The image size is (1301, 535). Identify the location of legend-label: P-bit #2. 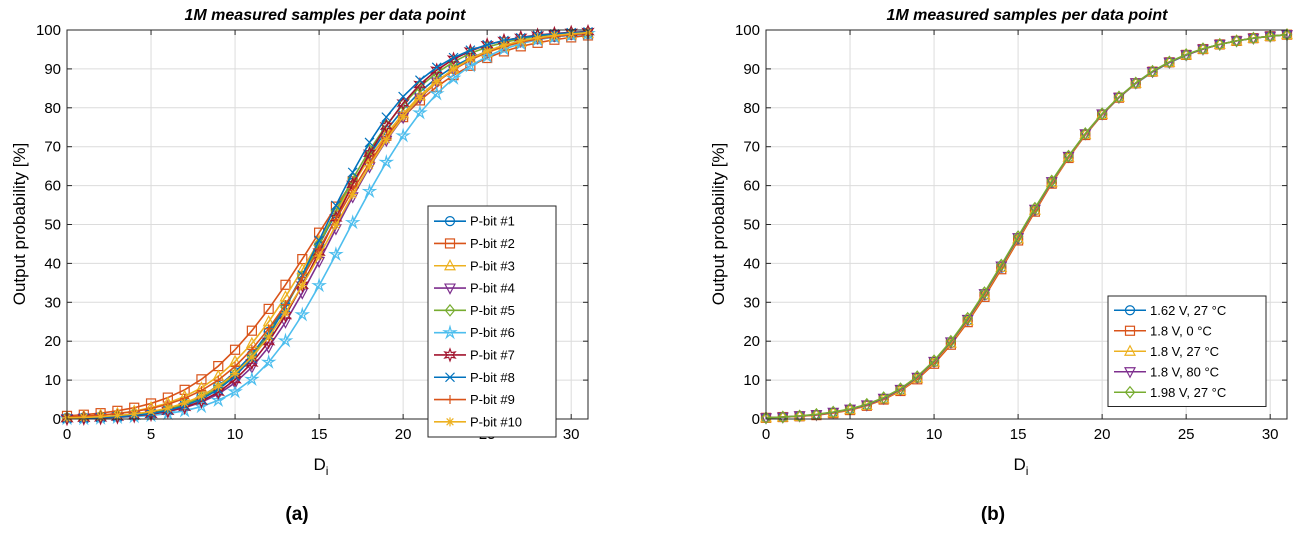
(492, 243).